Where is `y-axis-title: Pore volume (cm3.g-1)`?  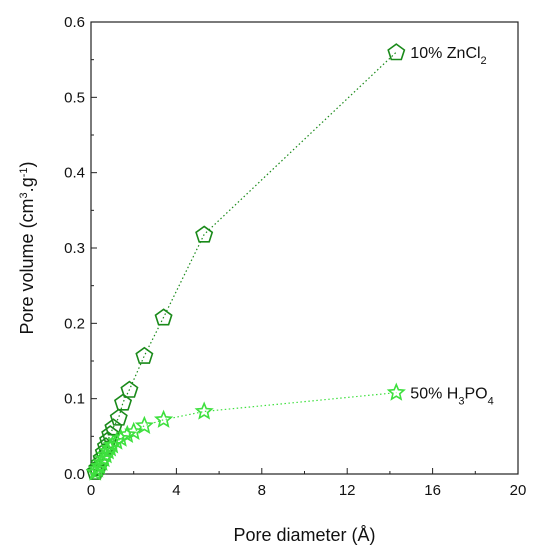
y-axis-title: Pore volume (cm3.g-1) is located at coordinates (27, 248).